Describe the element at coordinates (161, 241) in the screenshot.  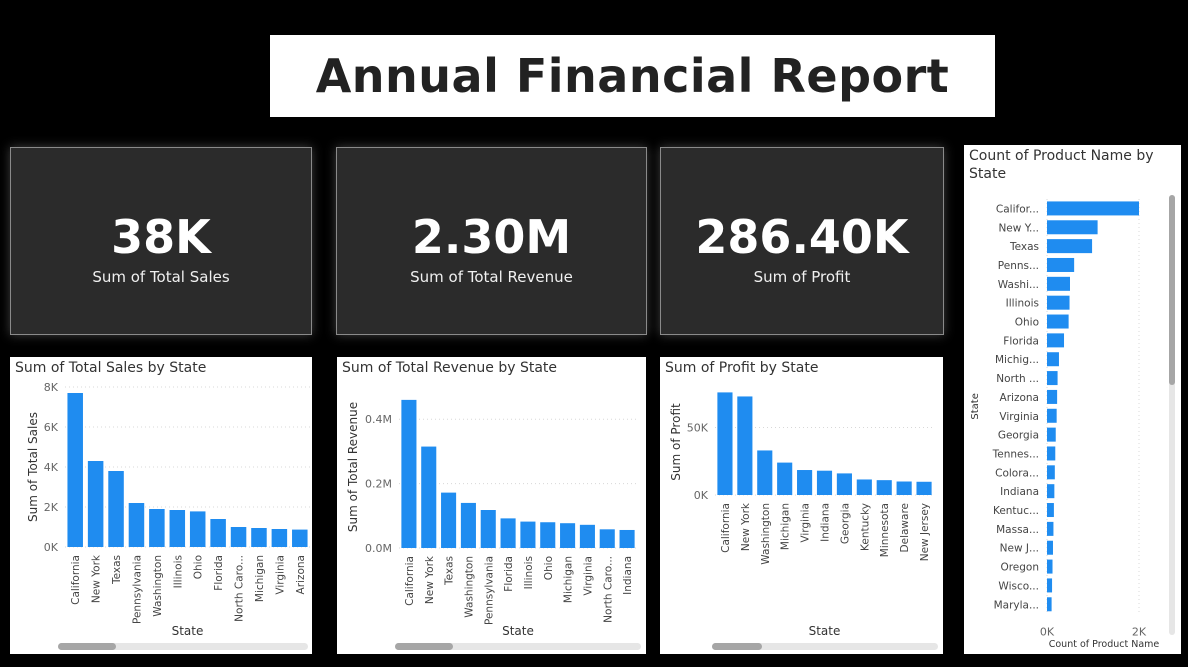
I see `kpi-card-total-sales: 38K Sum of Total Sales` at that location.